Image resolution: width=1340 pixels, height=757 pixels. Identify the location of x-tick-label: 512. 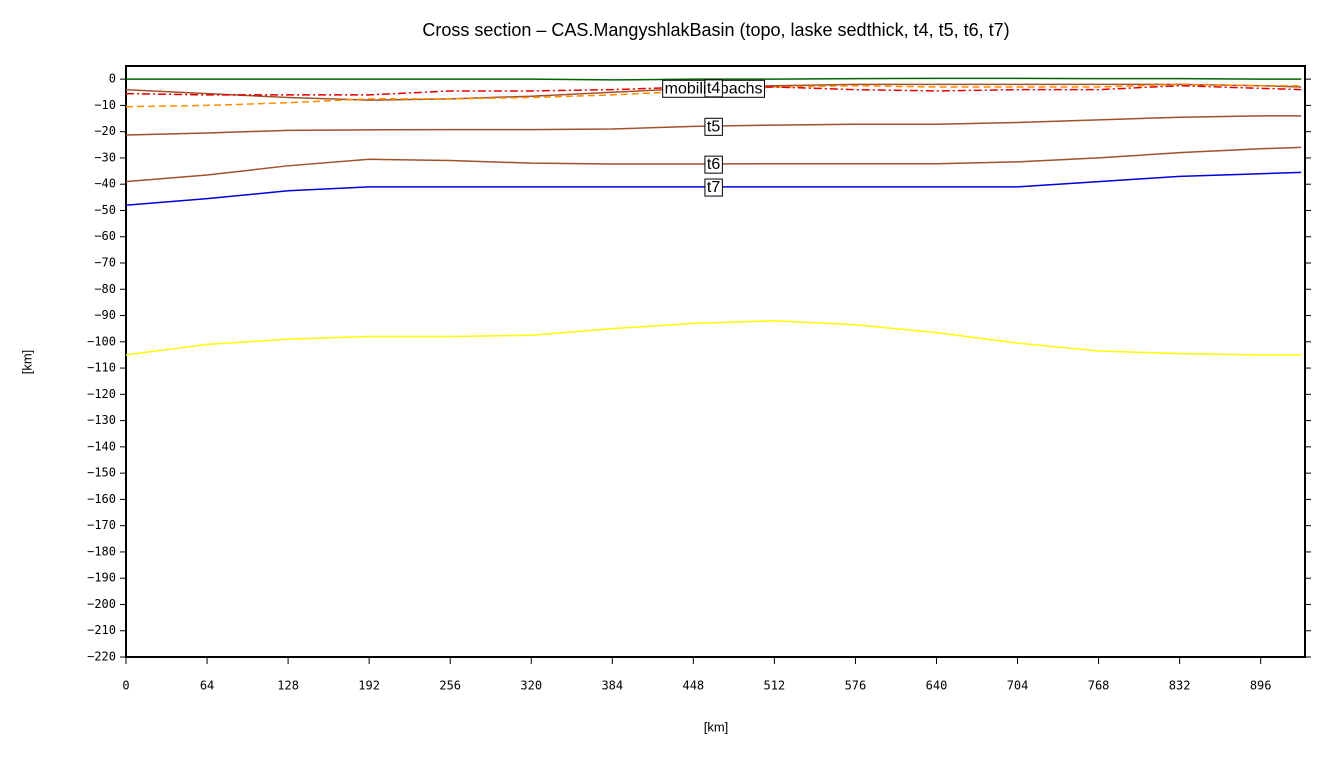
(775, 686).